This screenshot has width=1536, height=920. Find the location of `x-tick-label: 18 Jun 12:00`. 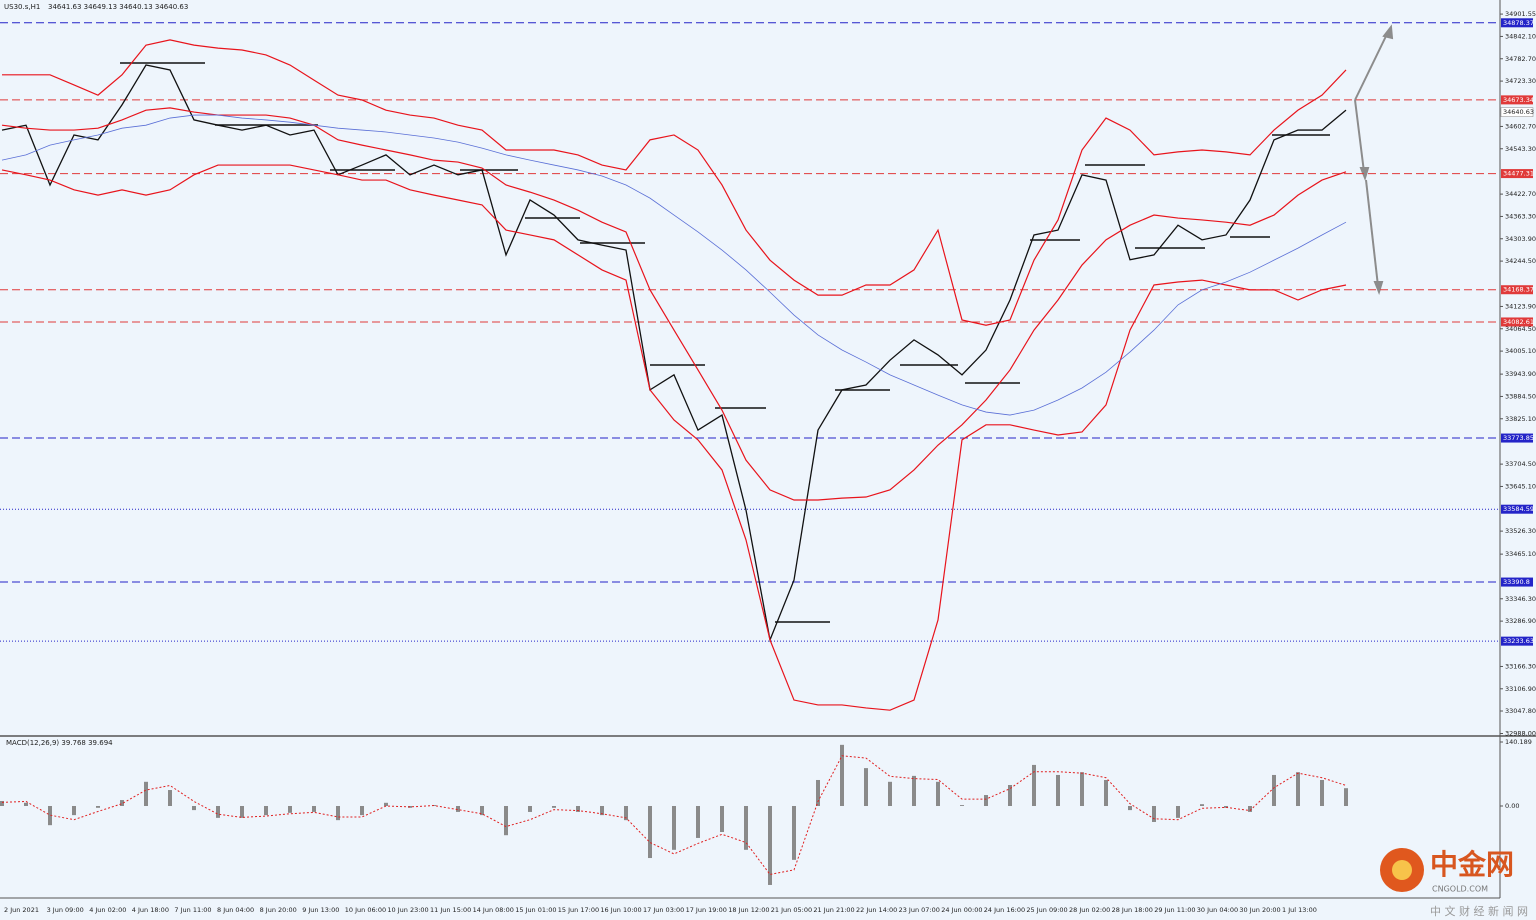

x-tick-label: 18 Jun 12:00 is located at coordinates (748, 910).